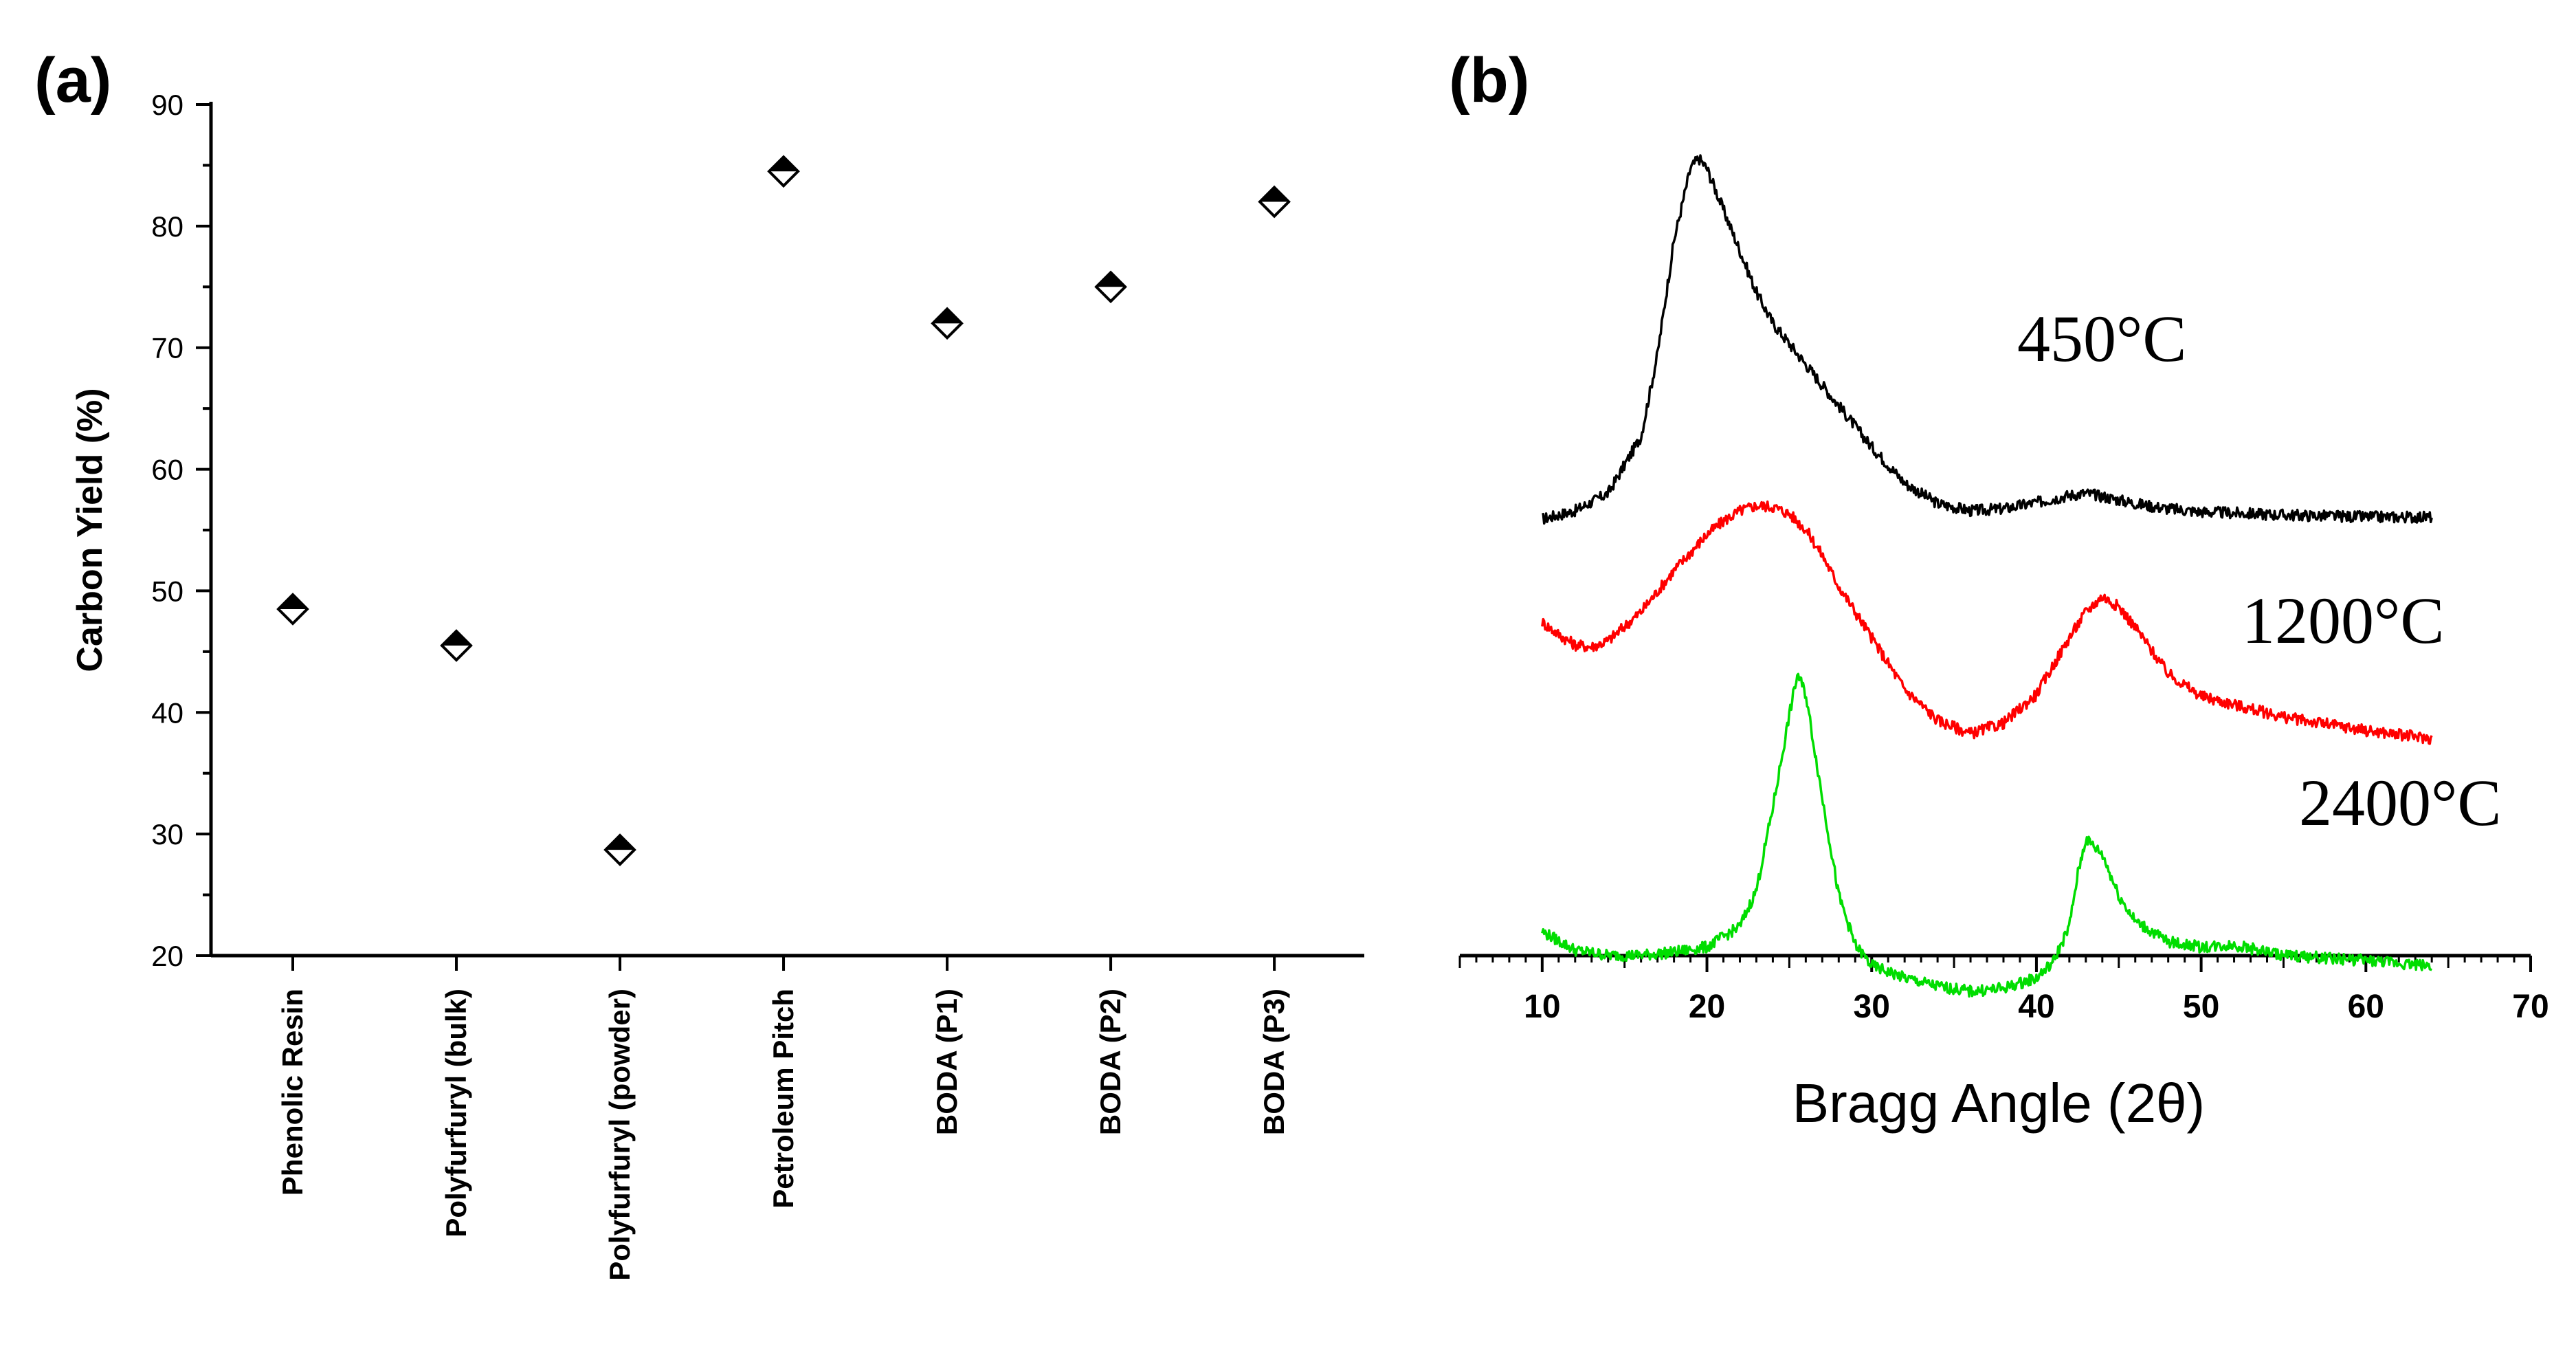 The height and width of the screenshot is (1364, 2576). What do you see at coordinates (167, 470) in the screenshot?
I see `y-tick-label: 60` at bounding box center [167, 470].